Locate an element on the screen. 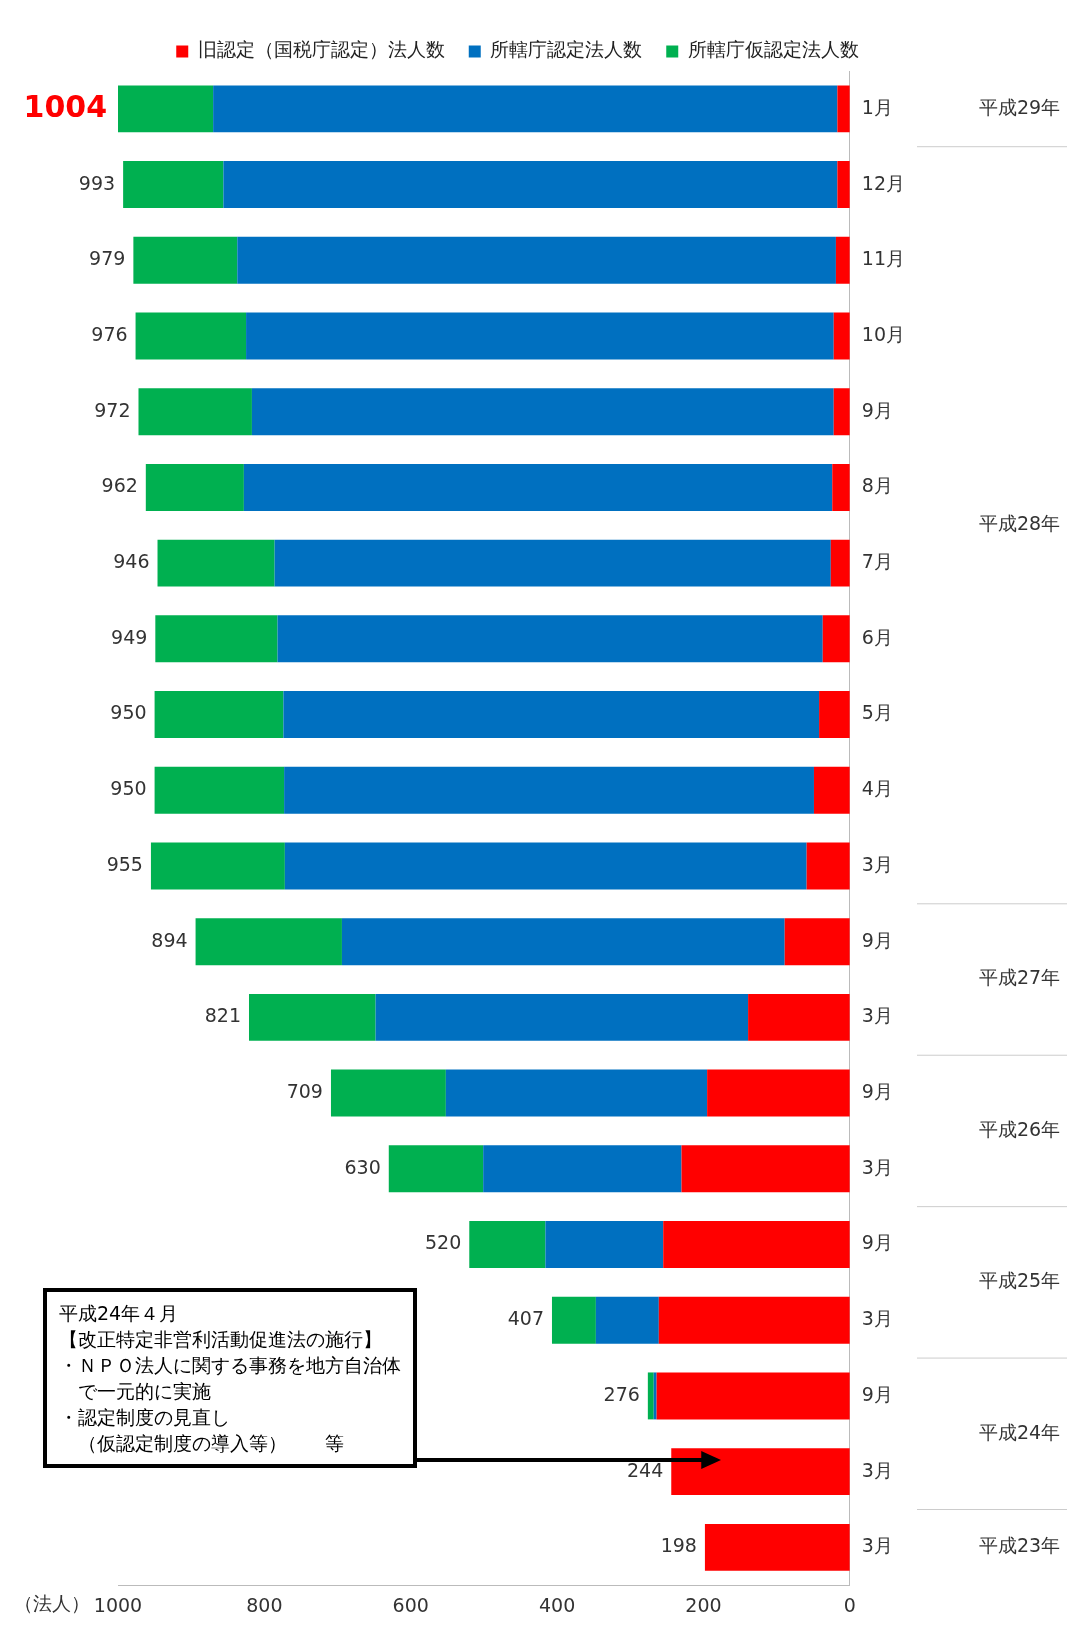 Image resolution: width=1075 pixels, height=1649 pixels. y-tick-label: 8月 is located at coordinates (877, 485).